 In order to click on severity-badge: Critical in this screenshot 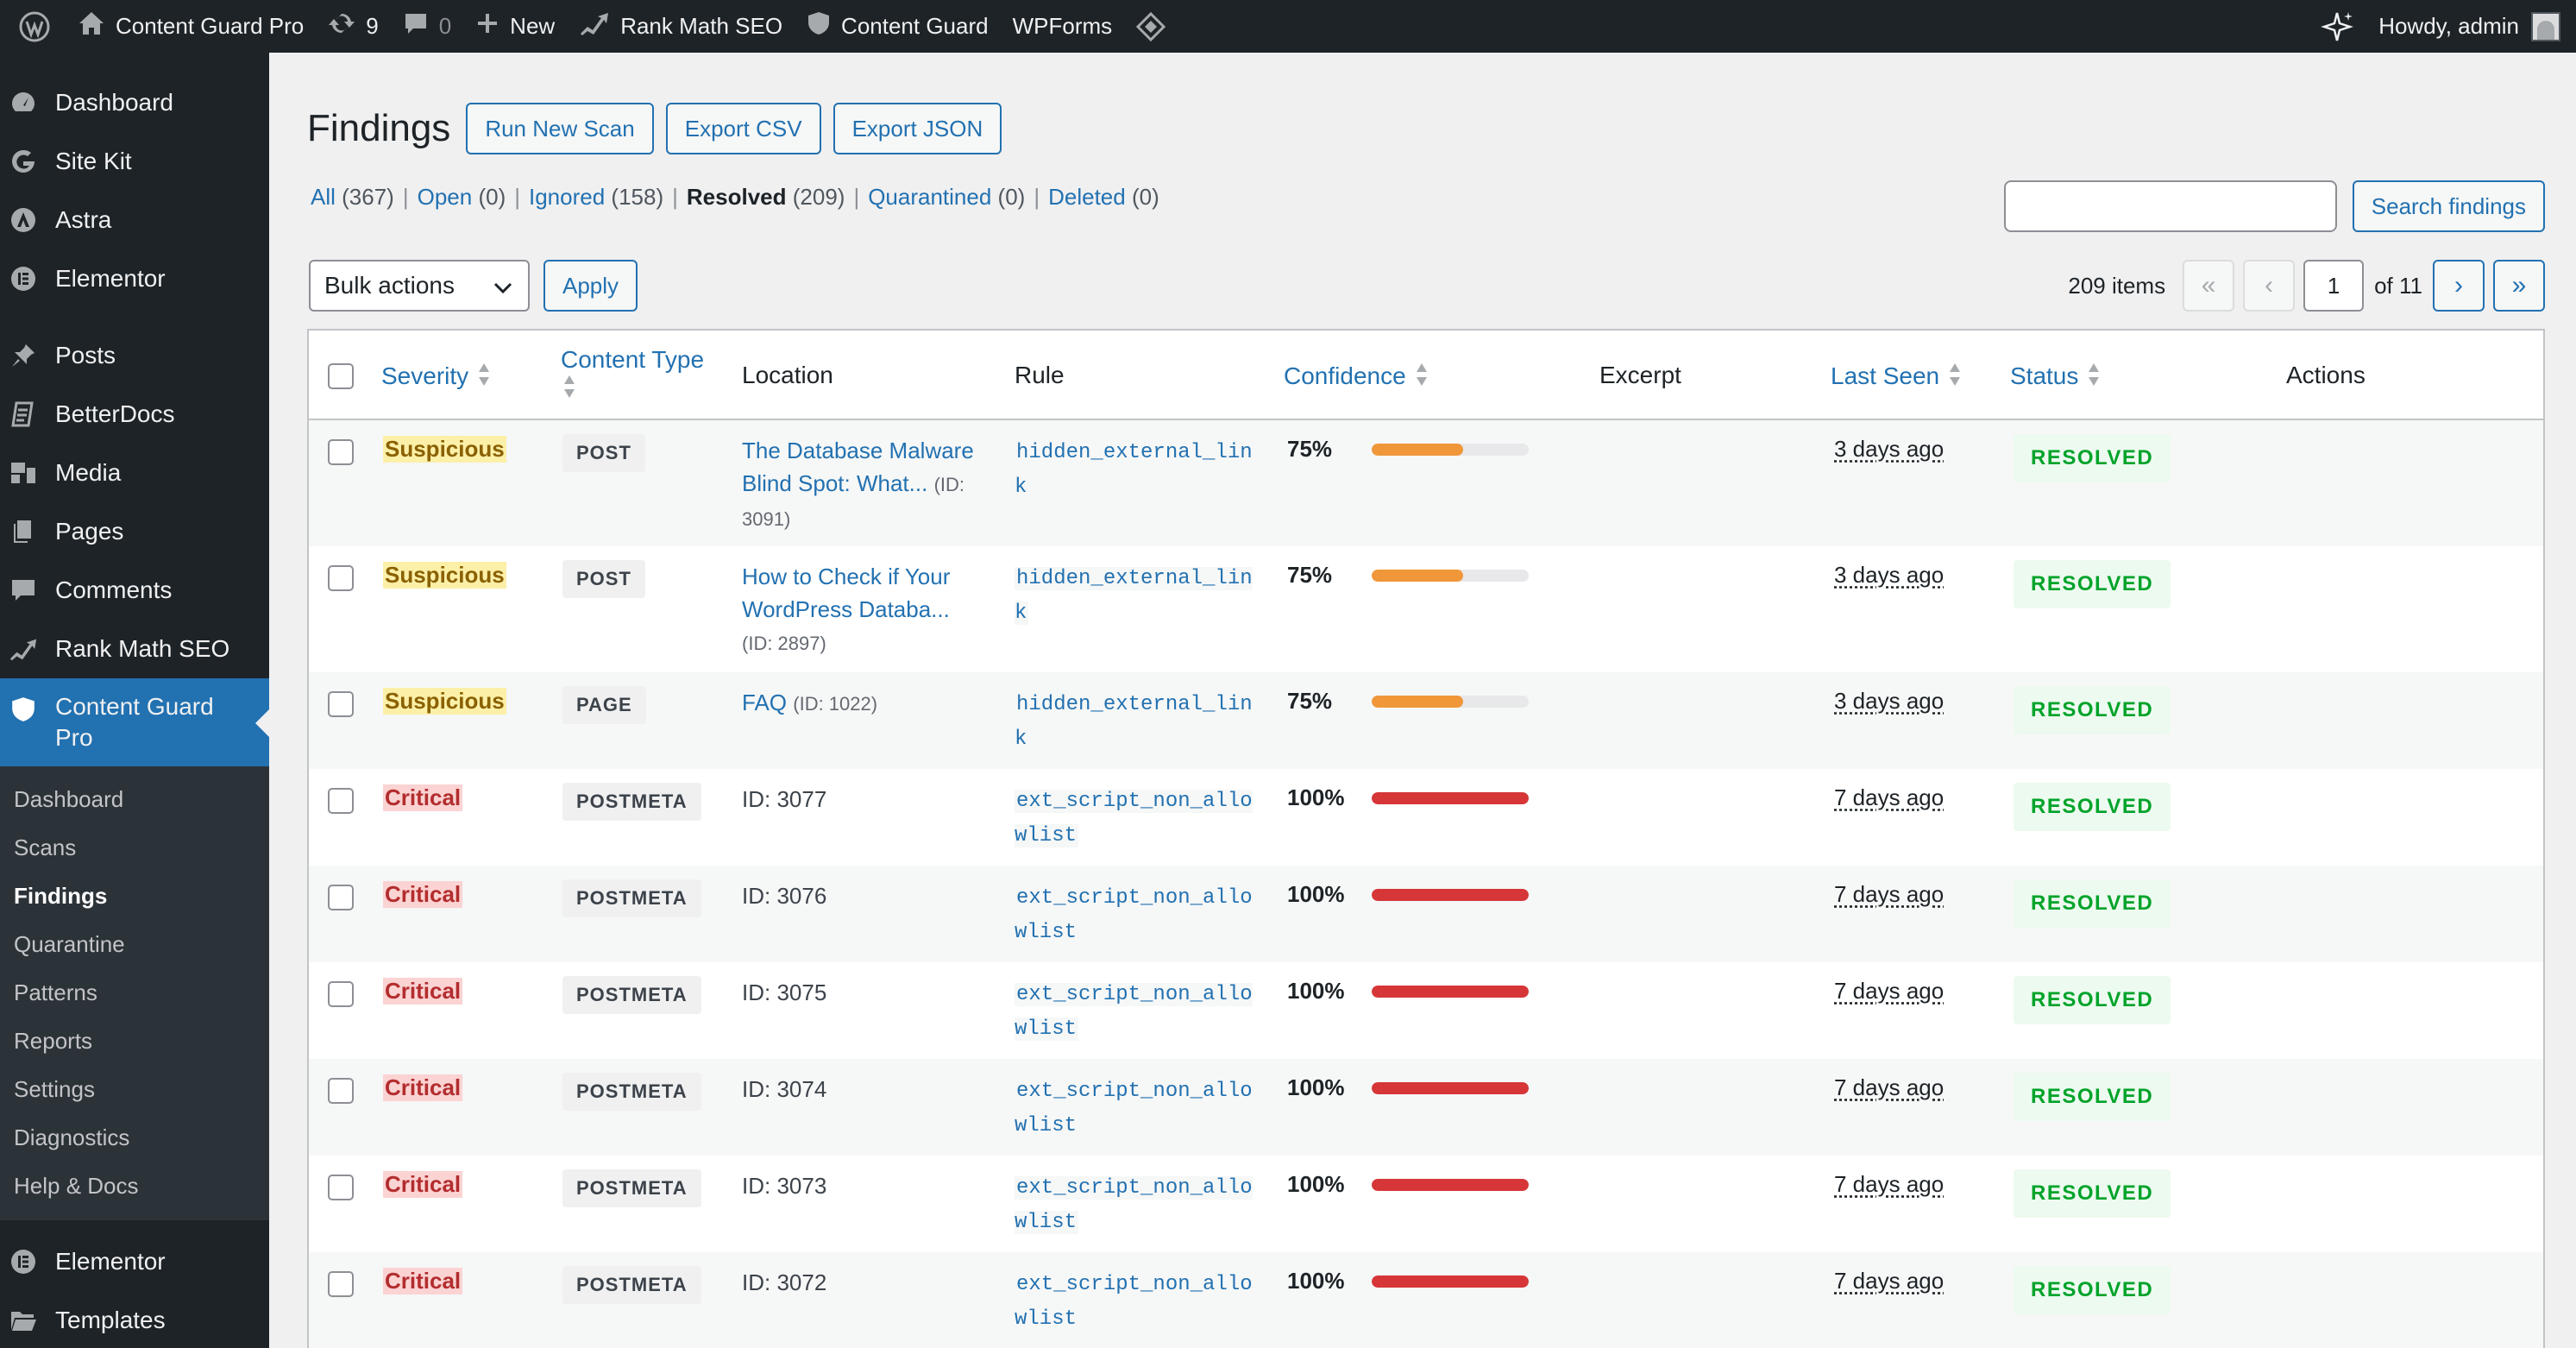, I will do `click(423, 895)`.